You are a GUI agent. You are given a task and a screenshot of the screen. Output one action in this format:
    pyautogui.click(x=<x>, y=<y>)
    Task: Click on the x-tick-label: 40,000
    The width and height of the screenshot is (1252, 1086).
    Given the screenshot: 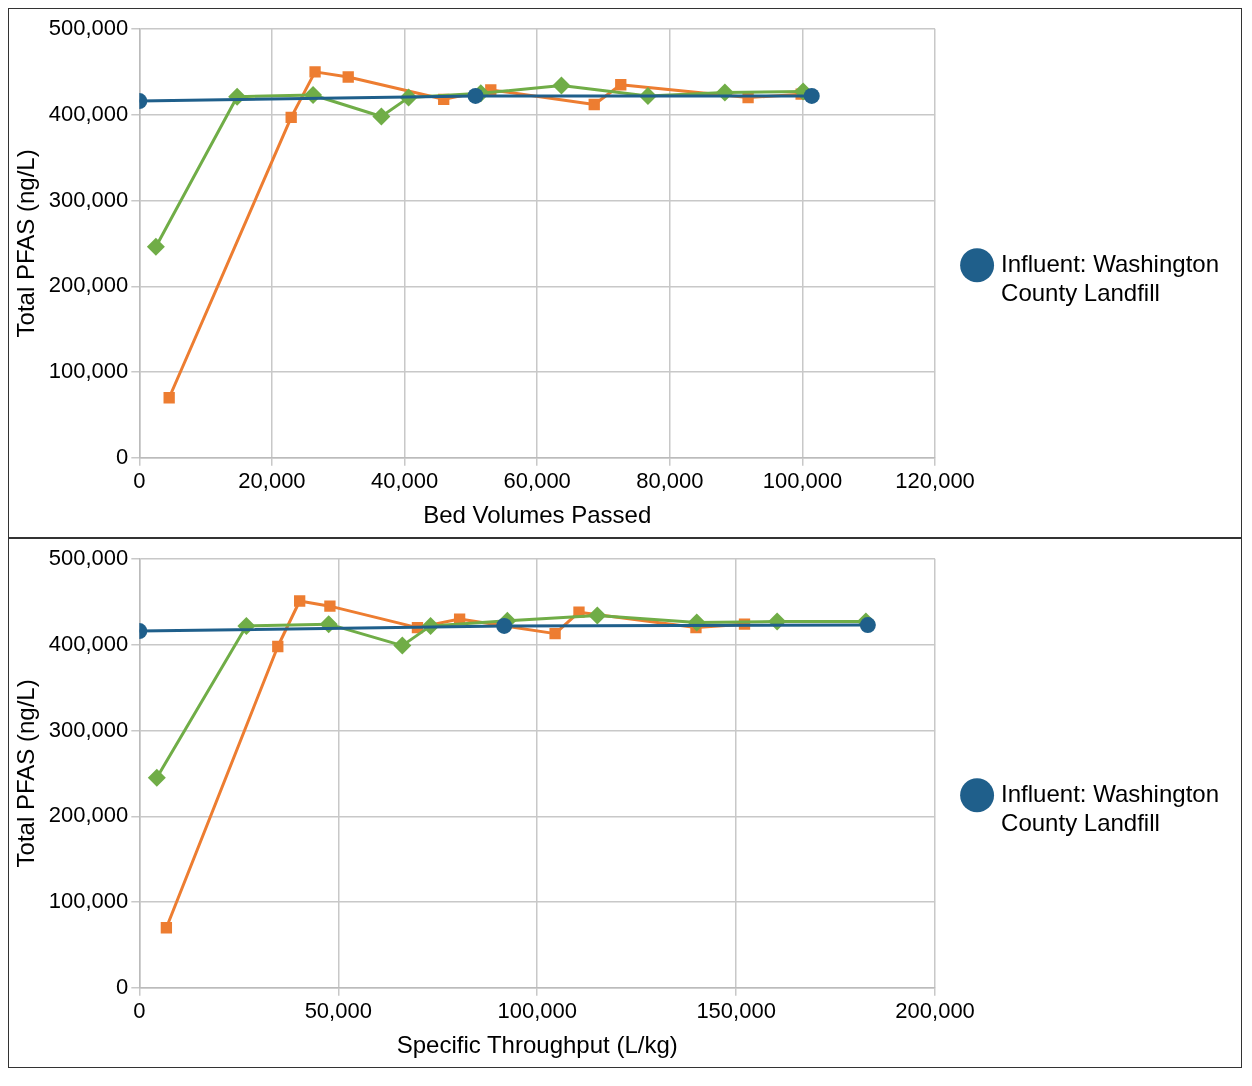 What is the action you would take?
    pyautogui.click(x=404, y=481)
    